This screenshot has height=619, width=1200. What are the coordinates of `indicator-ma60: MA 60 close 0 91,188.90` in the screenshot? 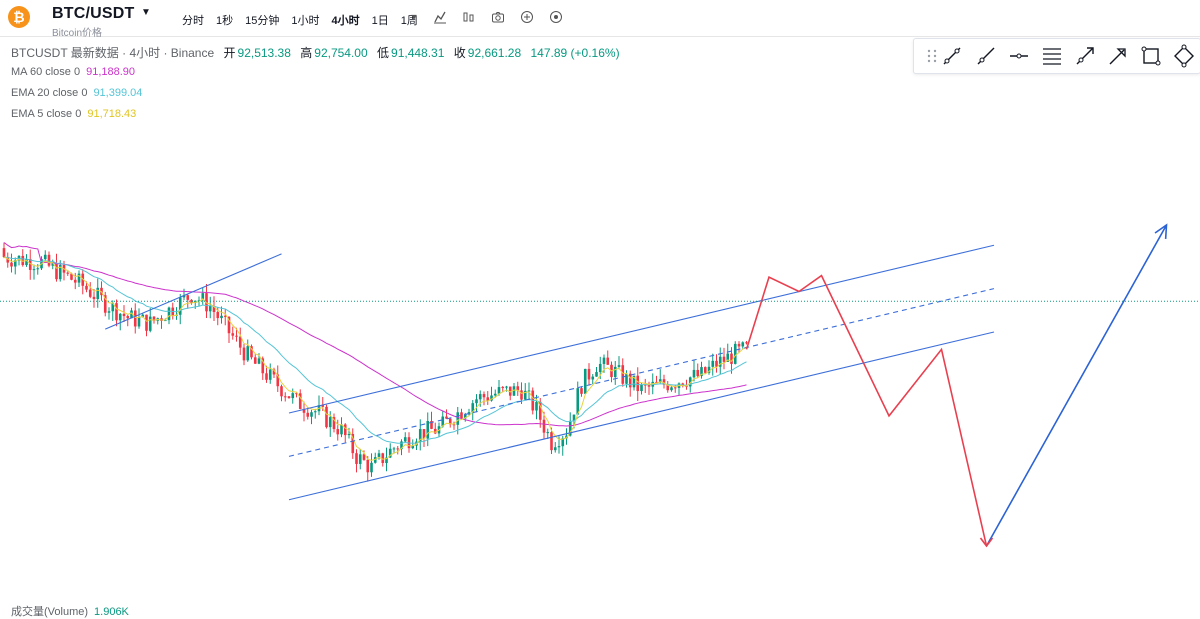 It's located at (73, 72).